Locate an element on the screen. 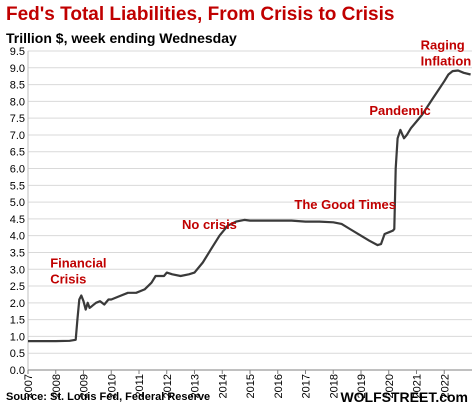 Image resolution: width=474 pixels, height=410 pixels. x-tick-label: 2016 is located at coordinates (279, 386).